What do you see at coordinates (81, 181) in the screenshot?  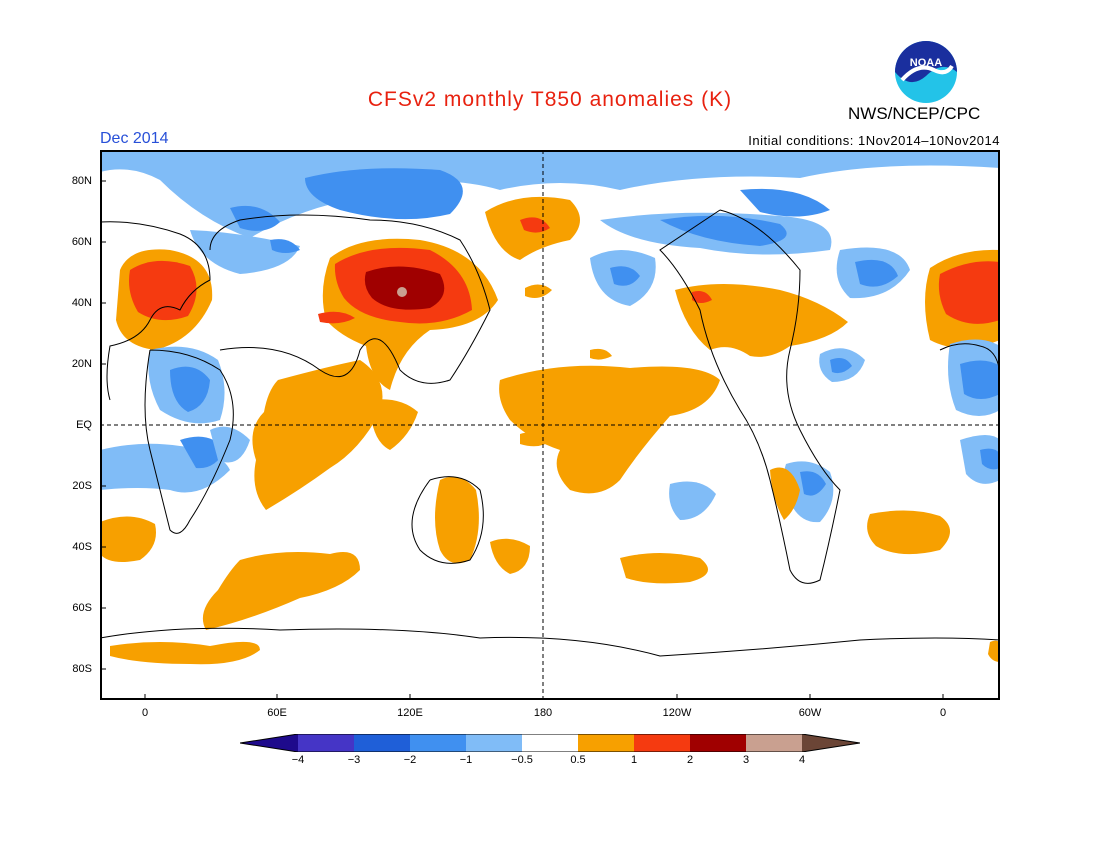 I see `lat-label-80n: 80N` at bounding box center [81, 181].